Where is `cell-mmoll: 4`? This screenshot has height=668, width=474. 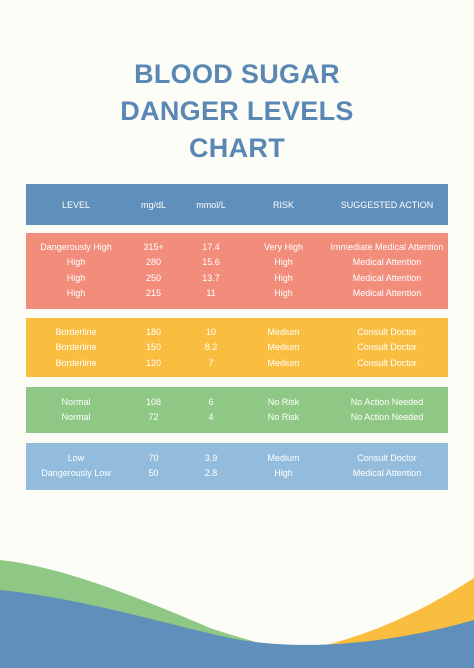
cell-mmoll: 4 is located at coordinates (211, 417).